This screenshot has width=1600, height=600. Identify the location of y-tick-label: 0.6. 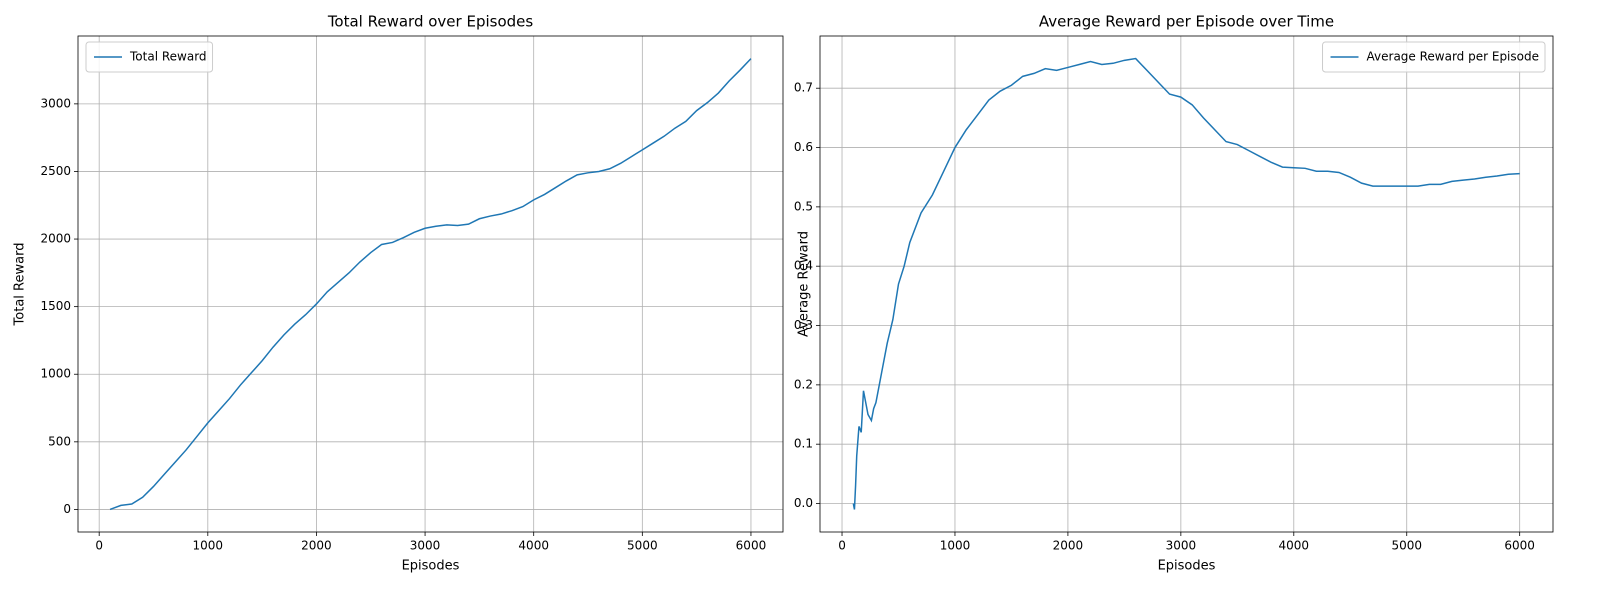
(803, 147).